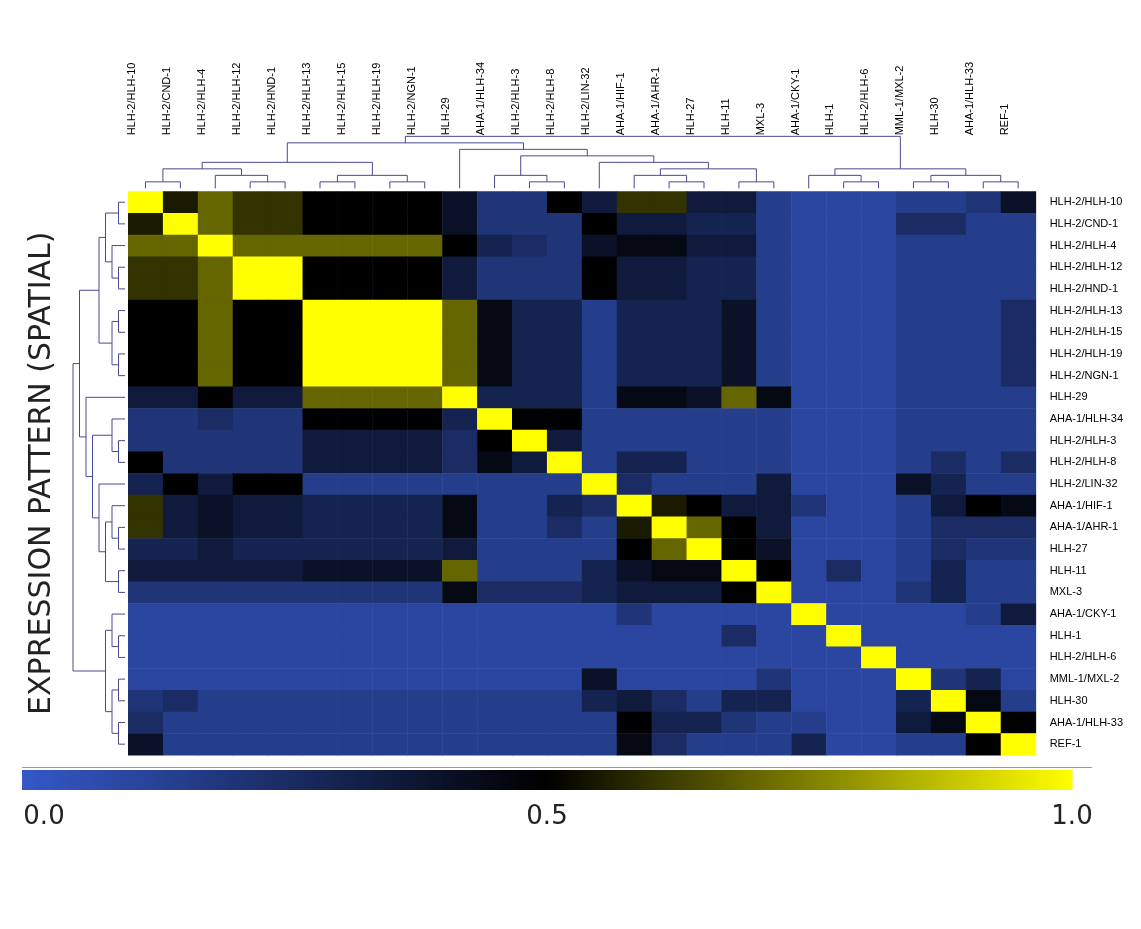 This screenshot has height=929, width=1141. Describe the element at coordinates (1084, 374) in the screenshot. I see `y-tick-label: HLH-2/NGN-1` at that location.